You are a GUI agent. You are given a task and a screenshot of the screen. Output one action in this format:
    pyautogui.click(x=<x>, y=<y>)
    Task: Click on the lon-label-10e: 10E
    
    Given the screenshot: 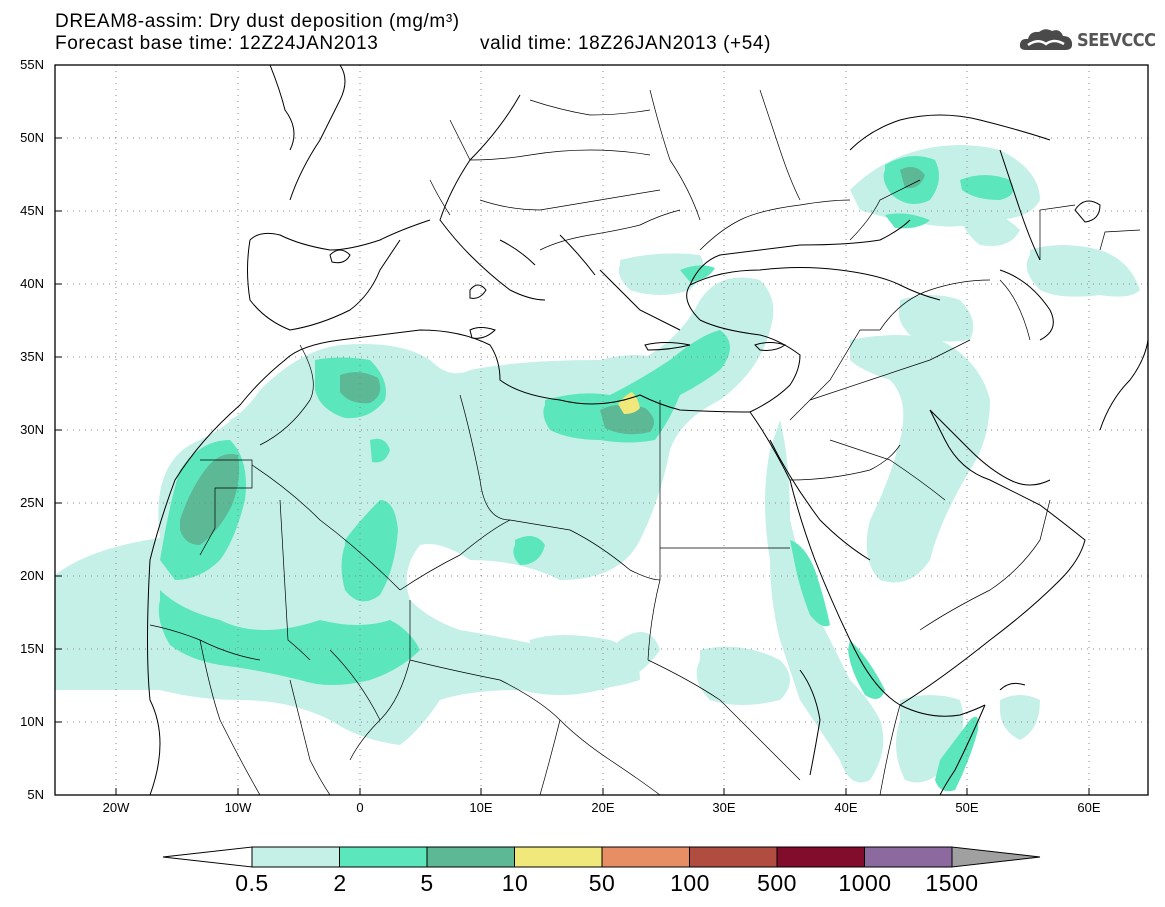 What is the action you would take?
    pyautogui.click(x=481, y=807)
    